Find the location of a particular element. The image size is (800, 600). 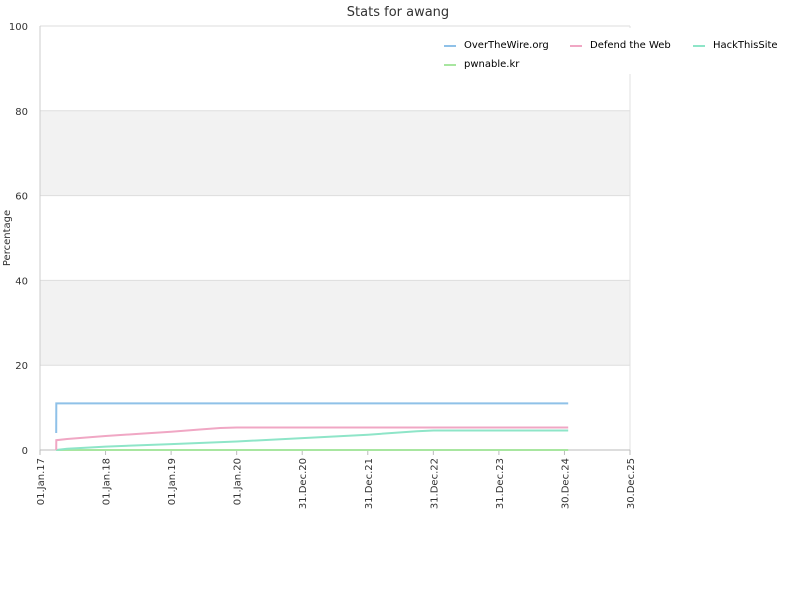

x-tick-label: 30.Dec.24 is located at coordinates (565, 483).